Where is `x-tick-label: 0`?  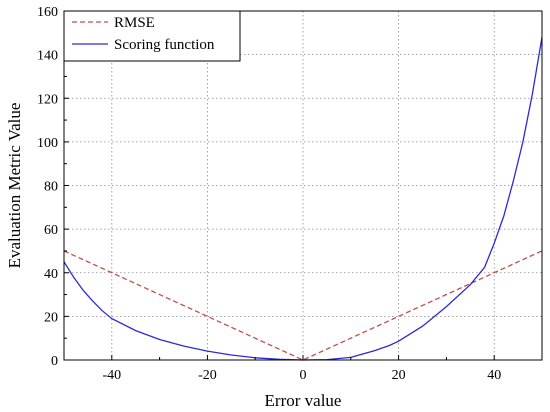
x-tick-label: 0 is located at coordinates (303, 375).